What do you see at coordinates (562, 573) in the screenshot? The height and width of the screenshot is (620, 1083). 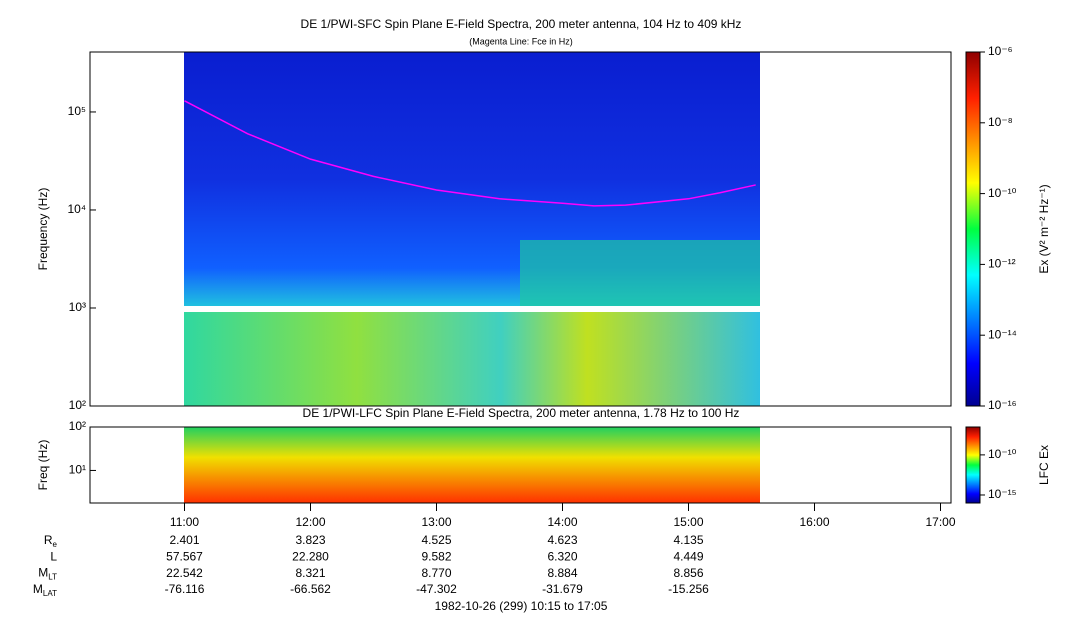 I see `ephemeris-value: 8.884` at bounding box center [562, 573].